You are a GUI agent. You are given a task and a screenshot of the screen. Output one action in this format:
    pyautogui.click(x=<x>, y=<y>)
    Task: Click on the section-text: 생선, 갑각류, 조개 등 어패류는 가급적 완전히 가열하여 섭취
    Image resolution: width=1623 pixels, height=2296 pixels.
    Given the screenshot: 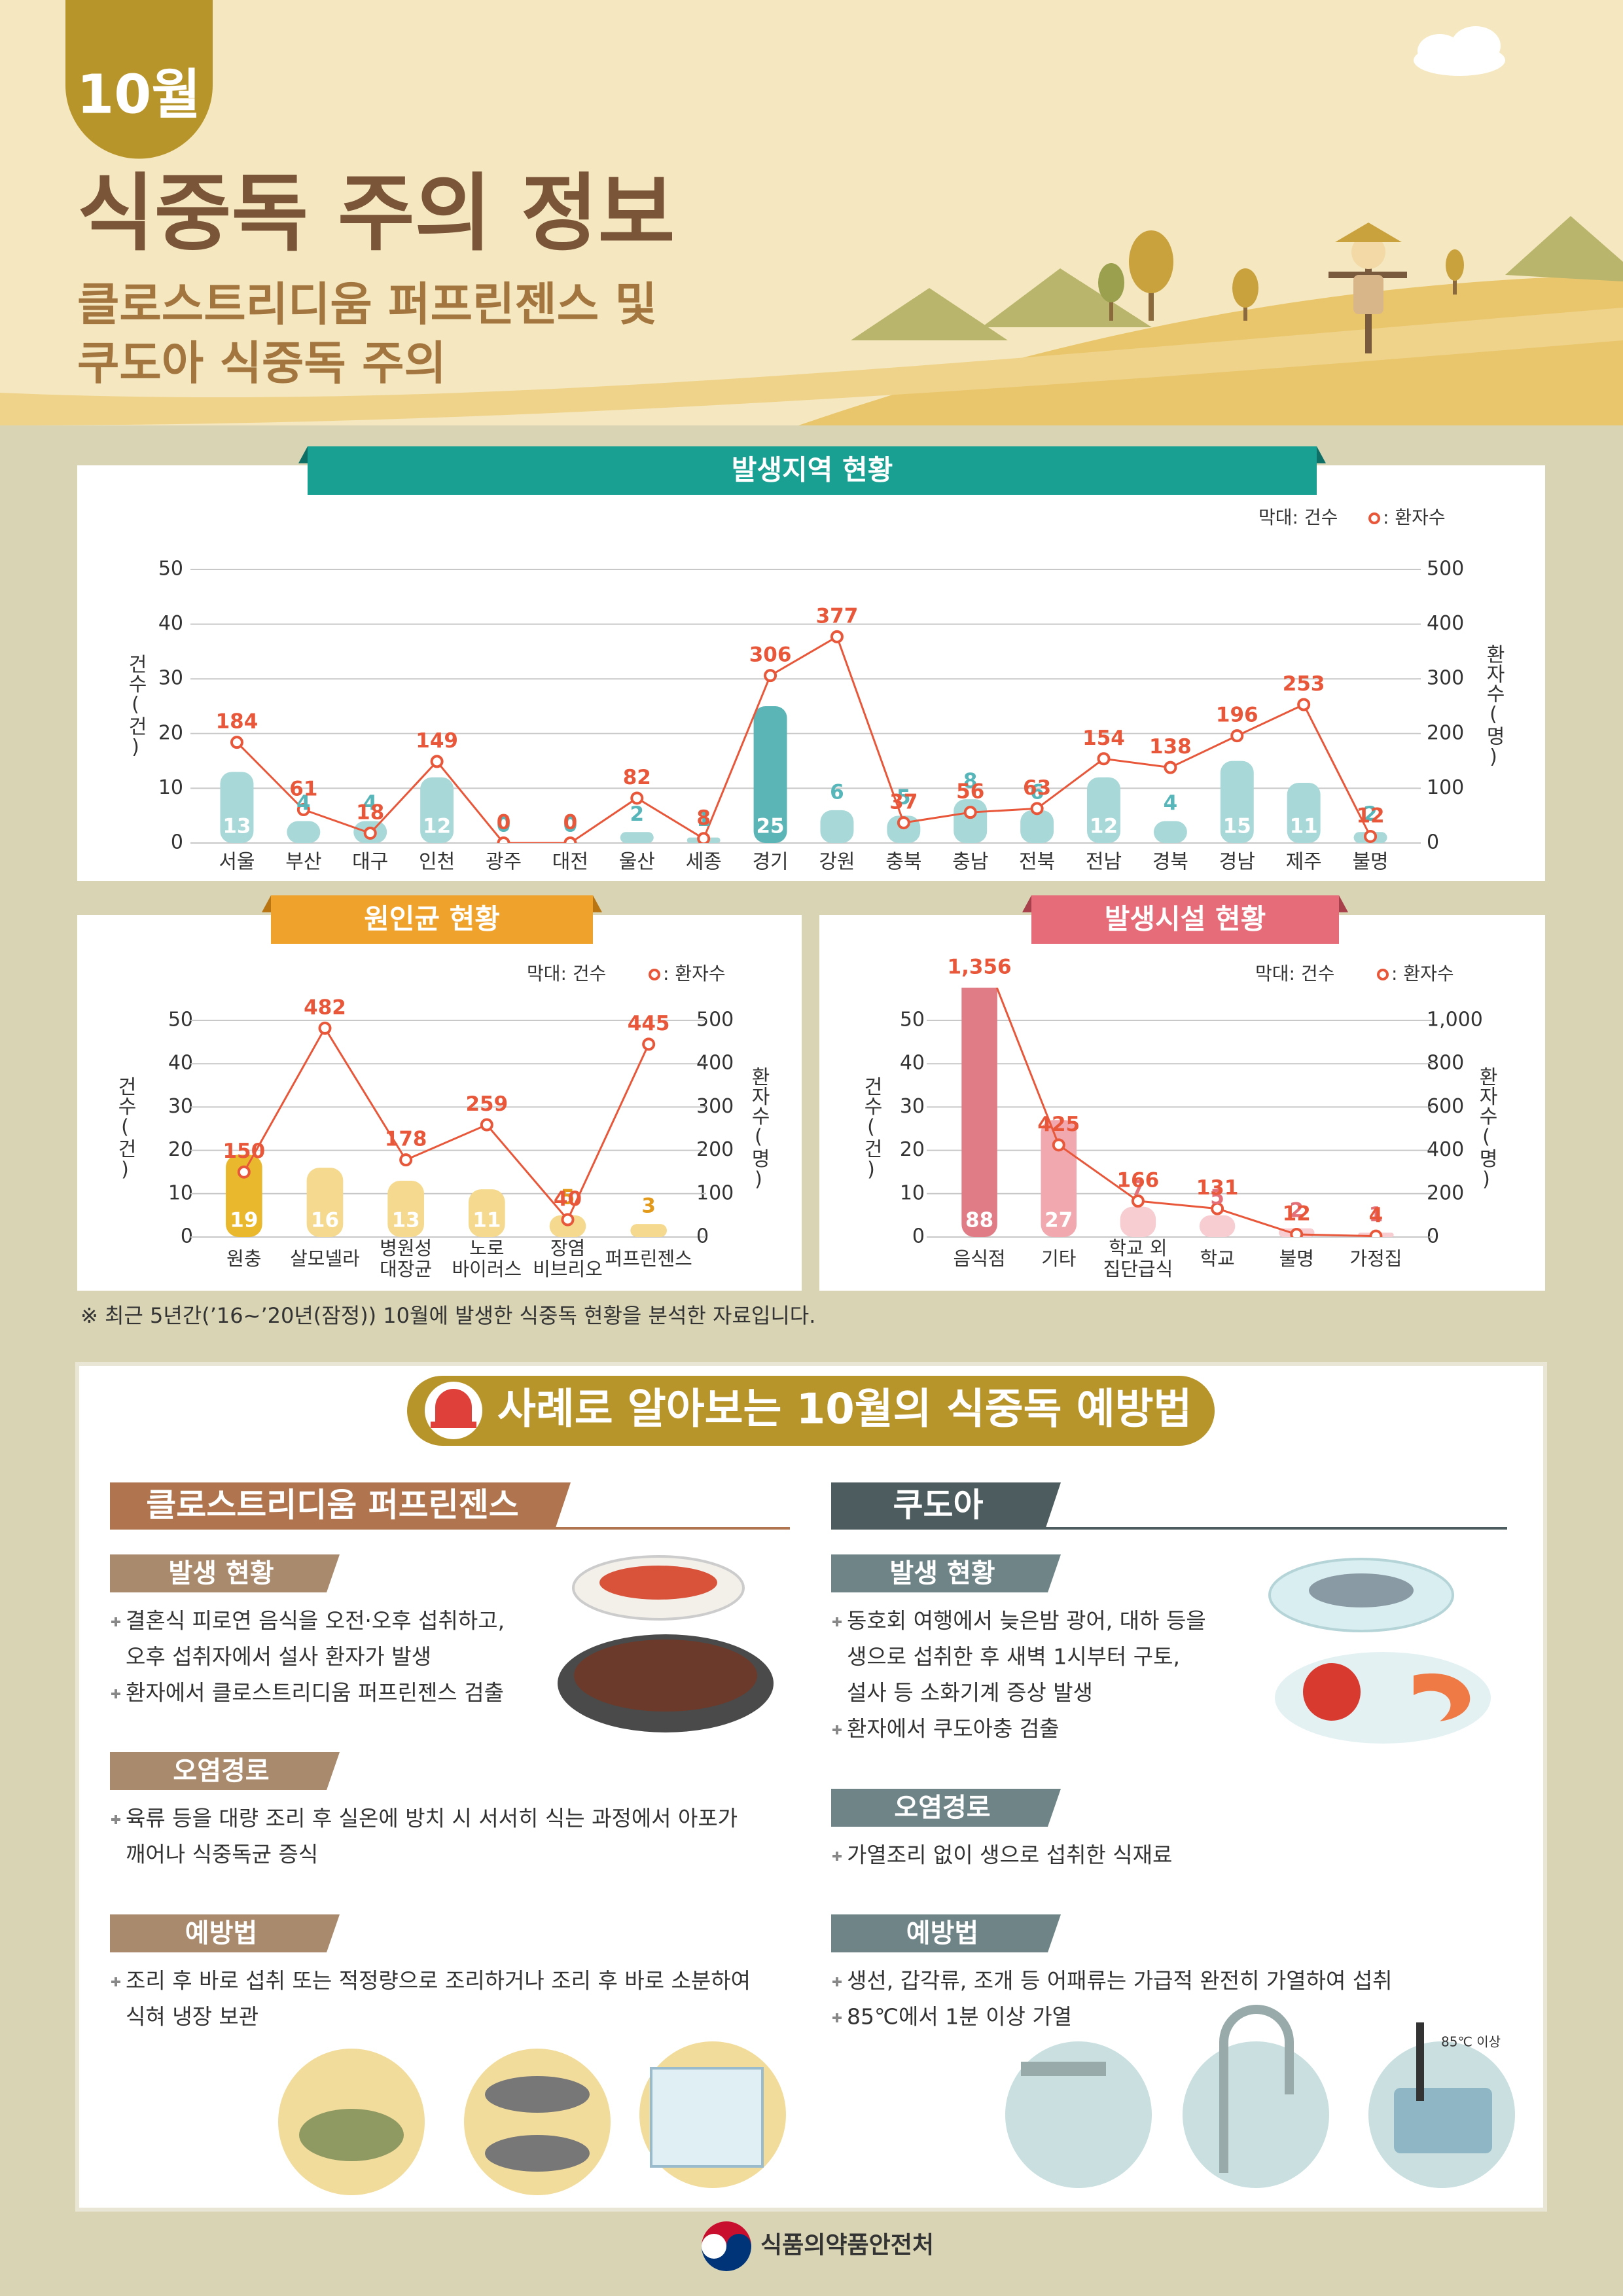 What is the action you would take?
    pyautogui.click(x=1120, y=1981)
    